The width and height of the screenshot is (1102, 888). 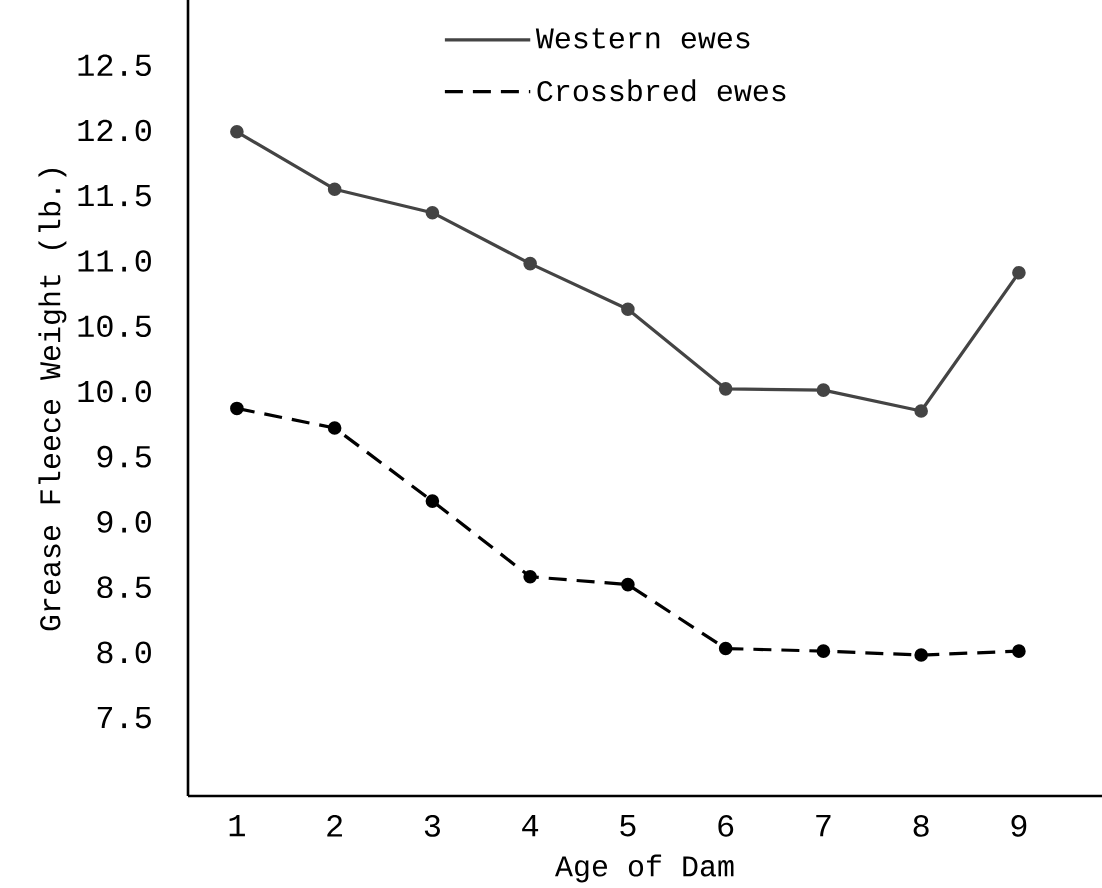 What do you see at coordinates (334, 826) in the screenshot?
I see `x-tick-label: 2` at bounding box center [334, 826].